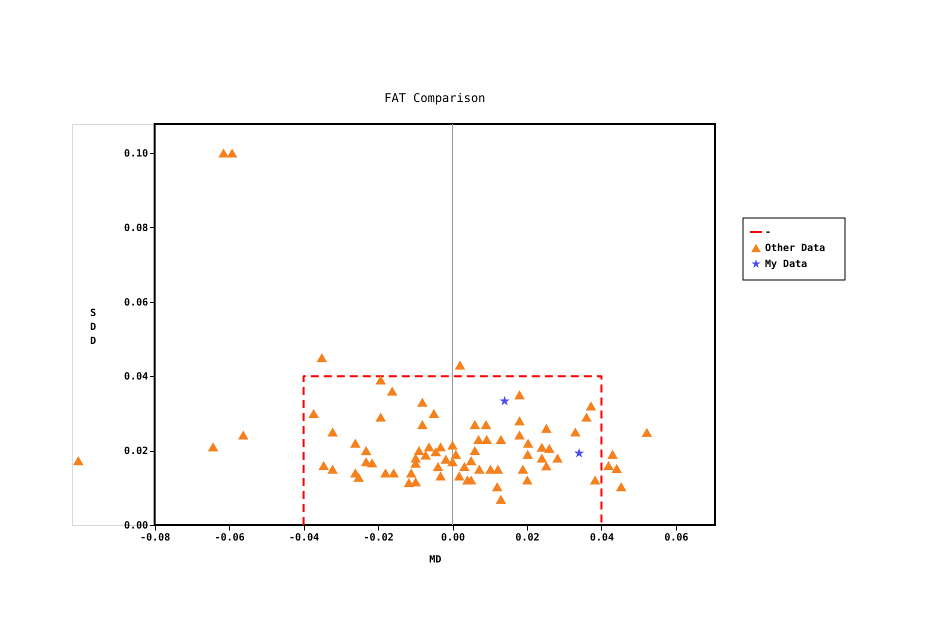  Describe the element at coordinates (136, 377) in the screenshot. I see `y-tick-label: 0.04` at that location.